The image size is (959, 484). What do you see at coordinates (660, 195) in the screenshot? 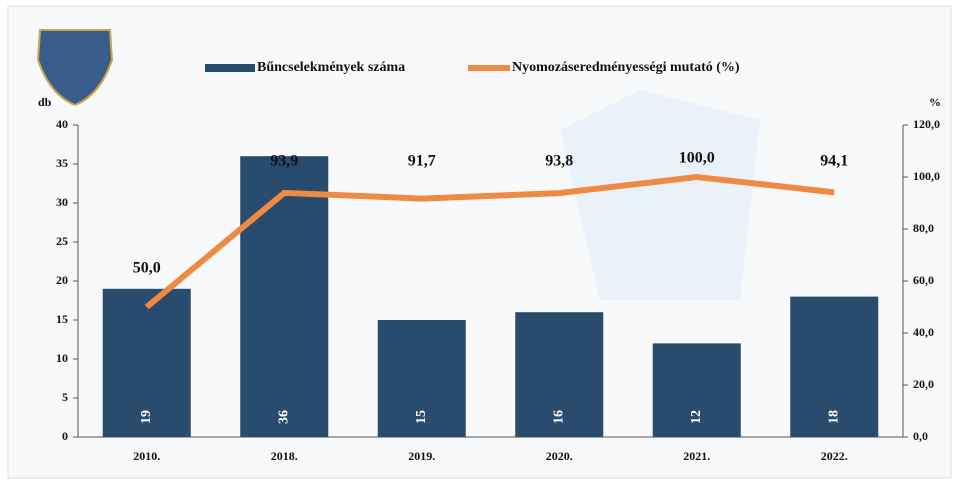
I see `background-building` at bounding box center [660, 195].